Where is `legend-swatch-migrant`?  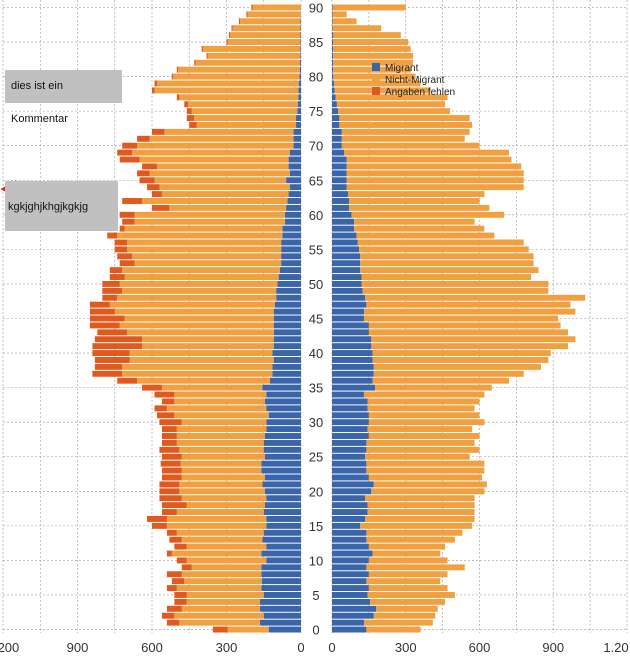 legend-swatch-migrant is located at coordinates (376, 67).